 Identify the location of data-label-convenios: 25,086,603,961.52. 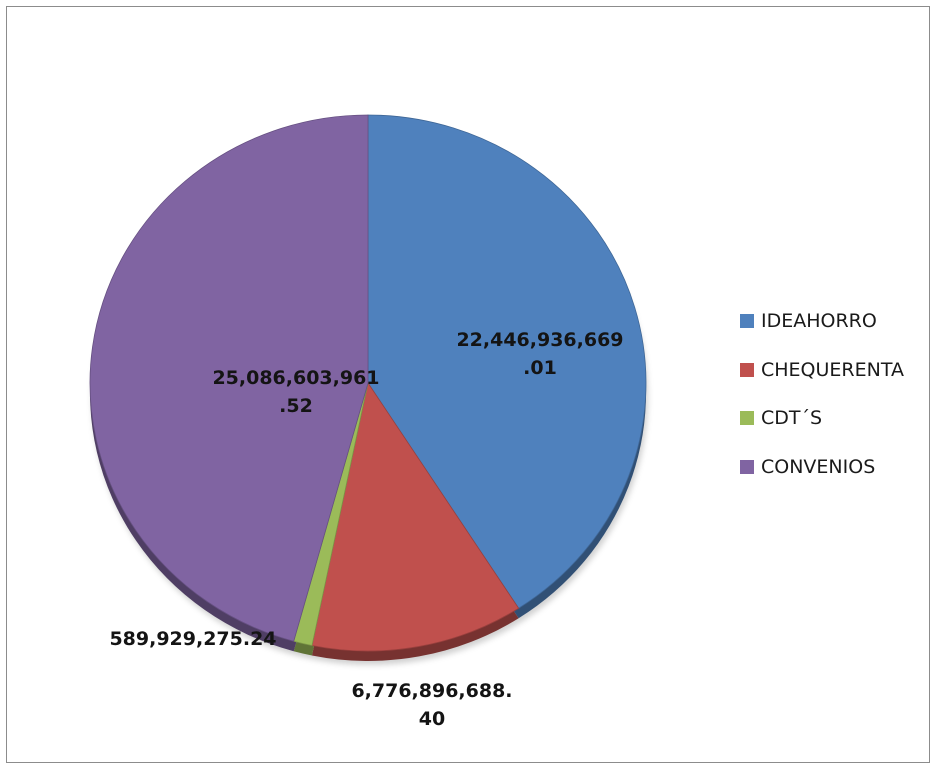
(295, 392).